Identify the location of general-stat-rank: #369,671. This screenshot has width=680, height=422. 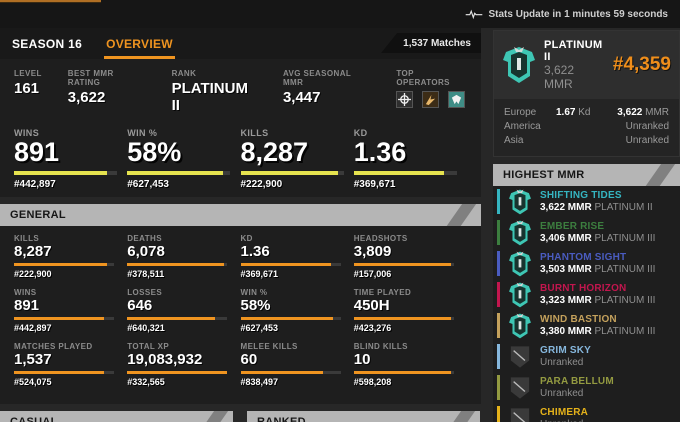
(259, 274).